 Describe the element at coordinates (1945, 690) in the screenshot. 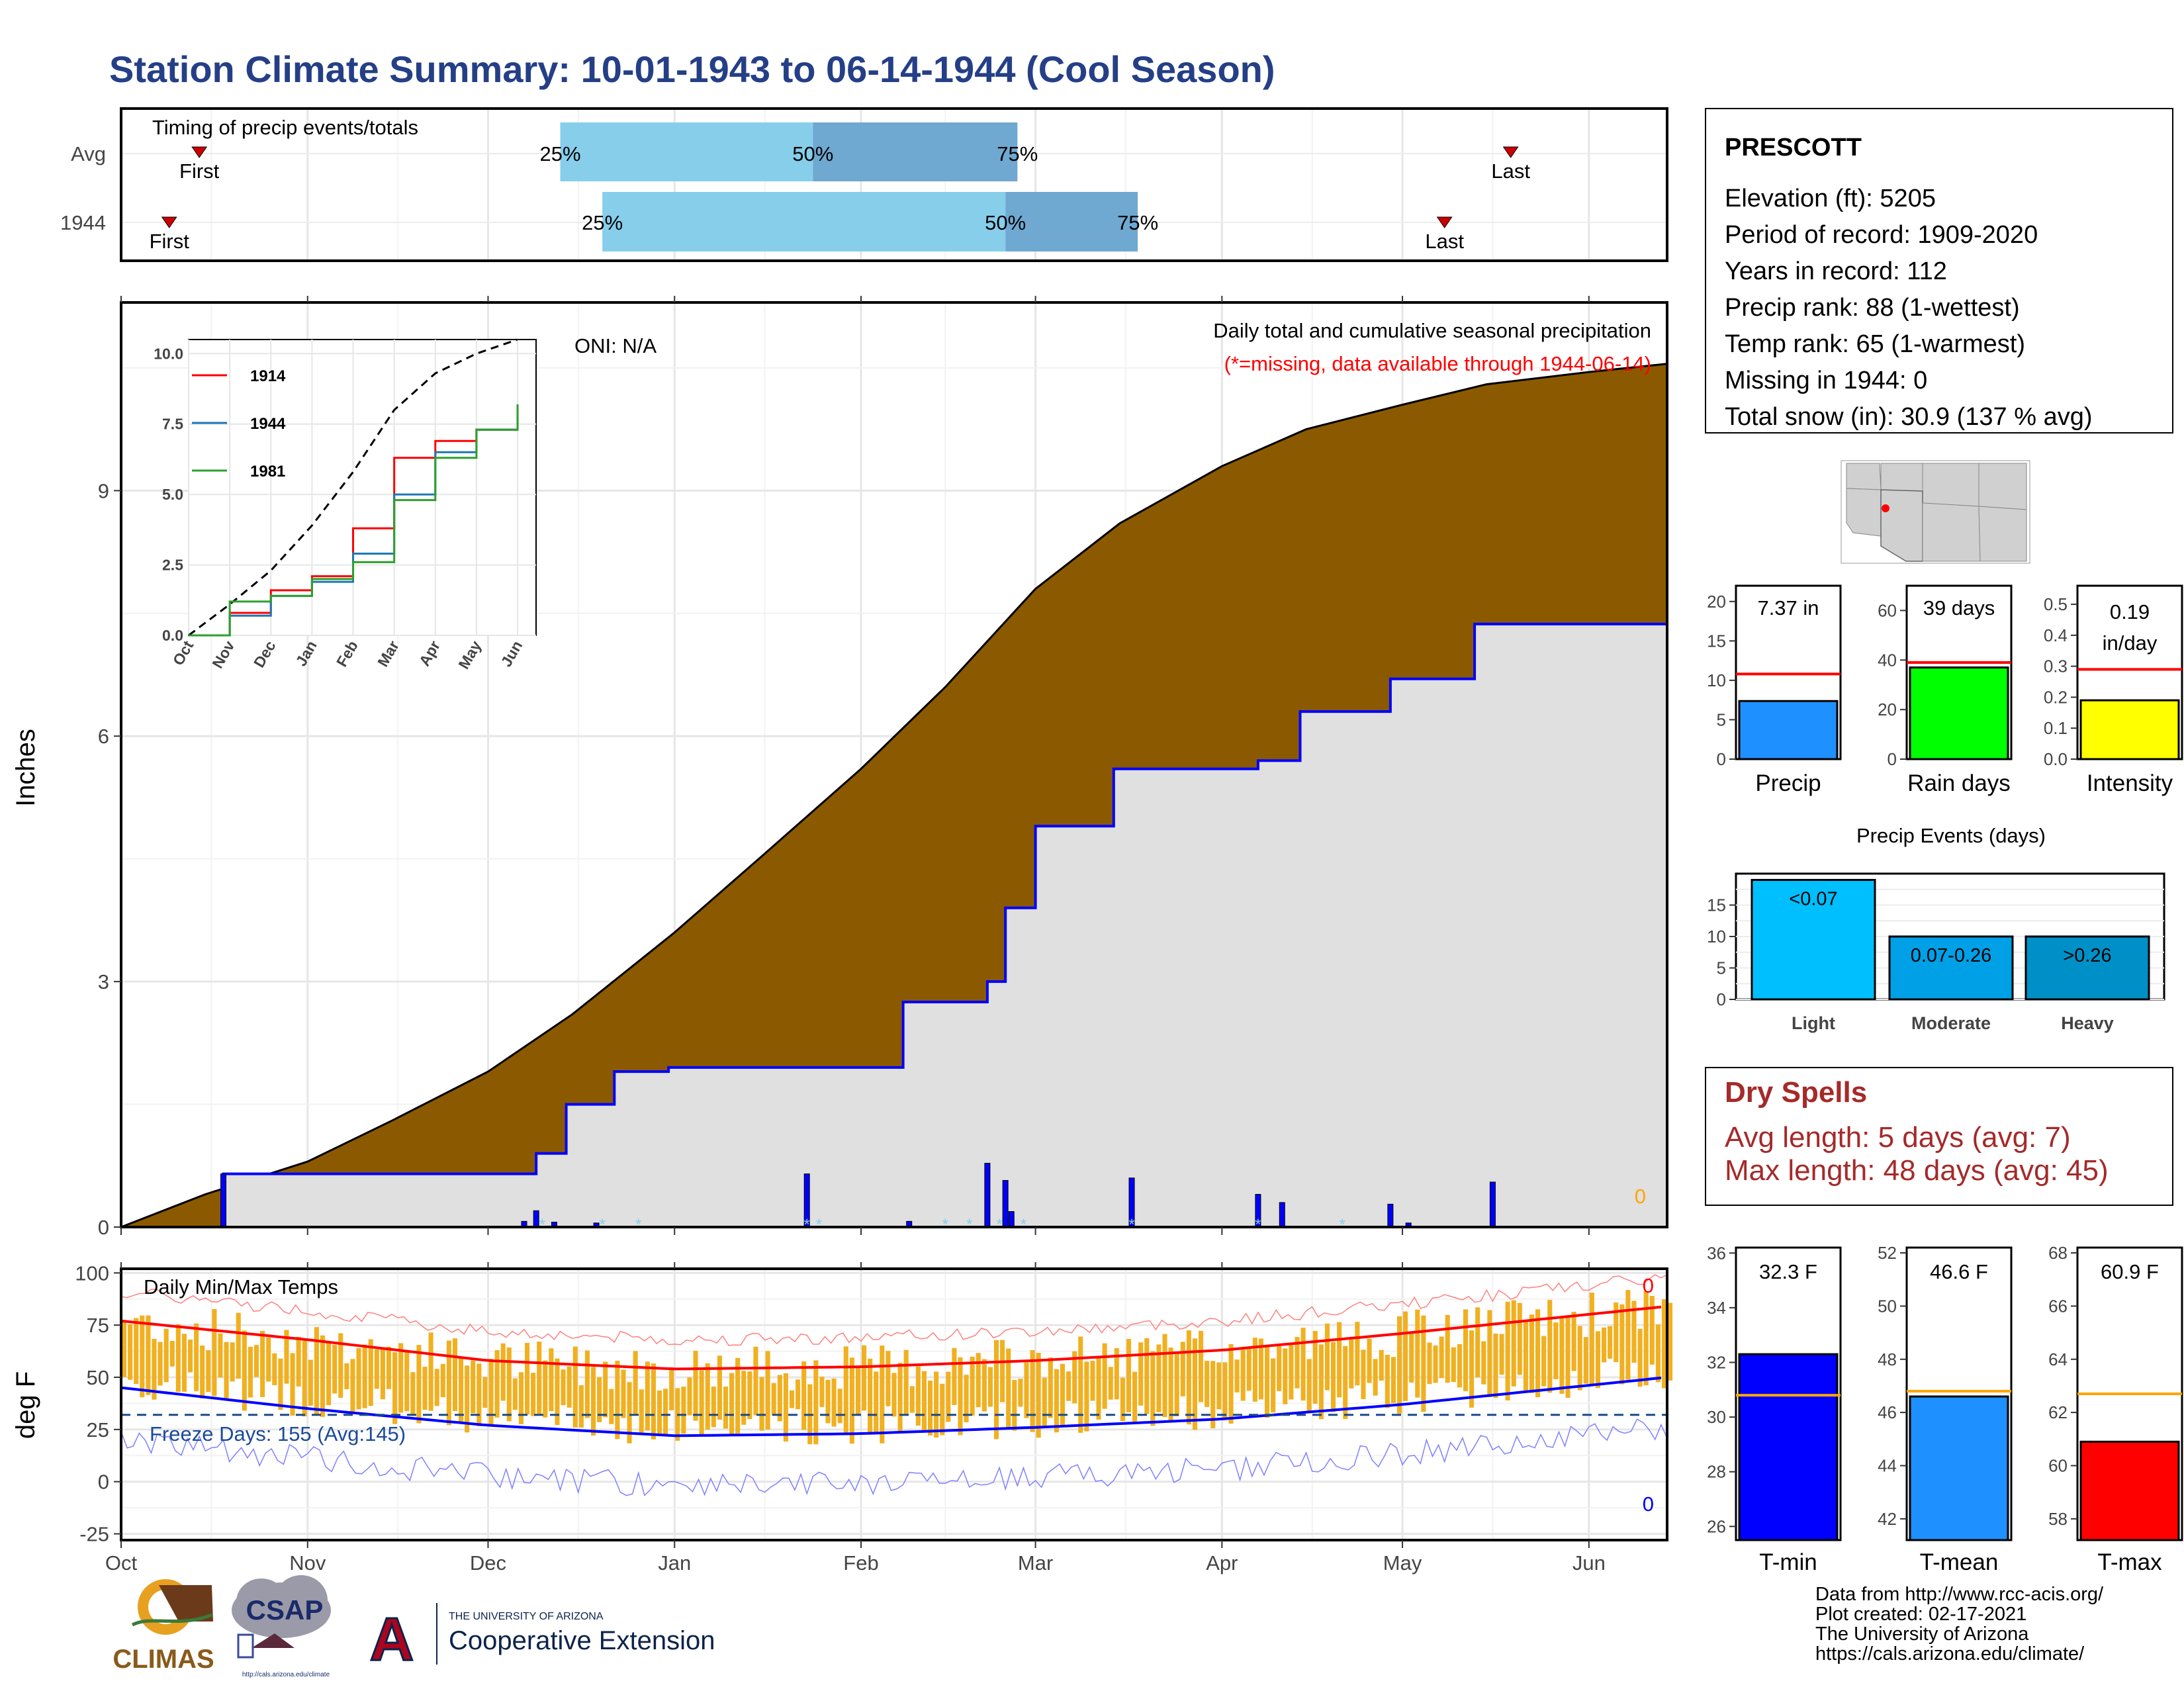

I see `summary-bar-chart: 0 20 40 60 39 days Rain days` at that location.